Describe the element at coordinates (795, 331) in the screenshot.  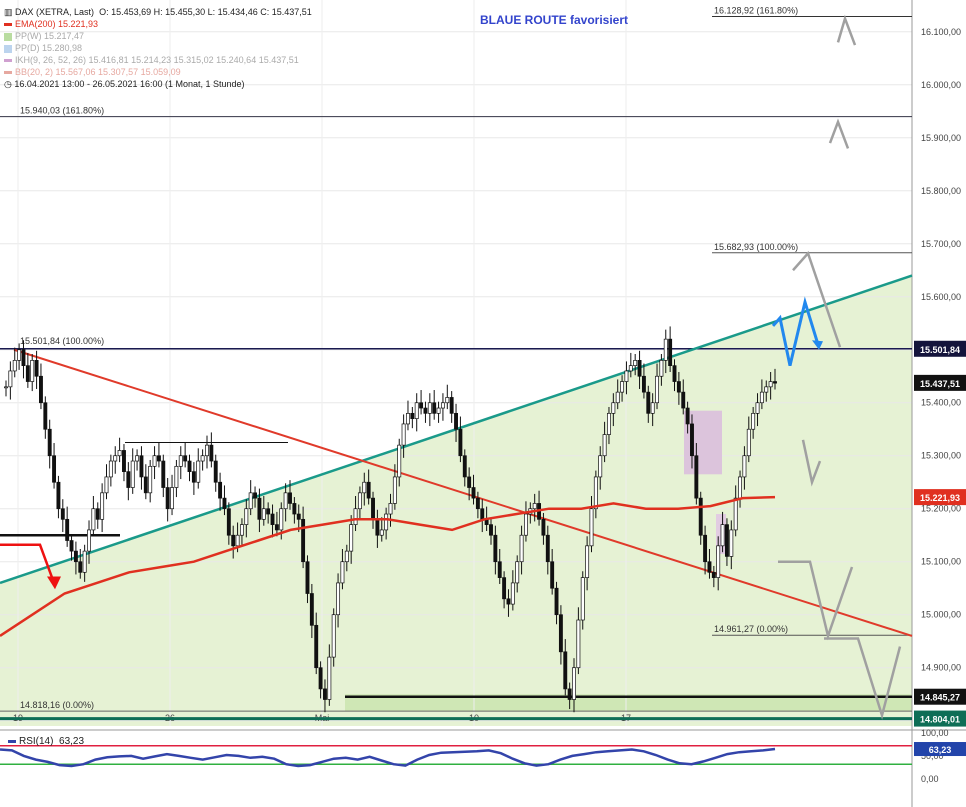
I see `blue-route-path` at that location.